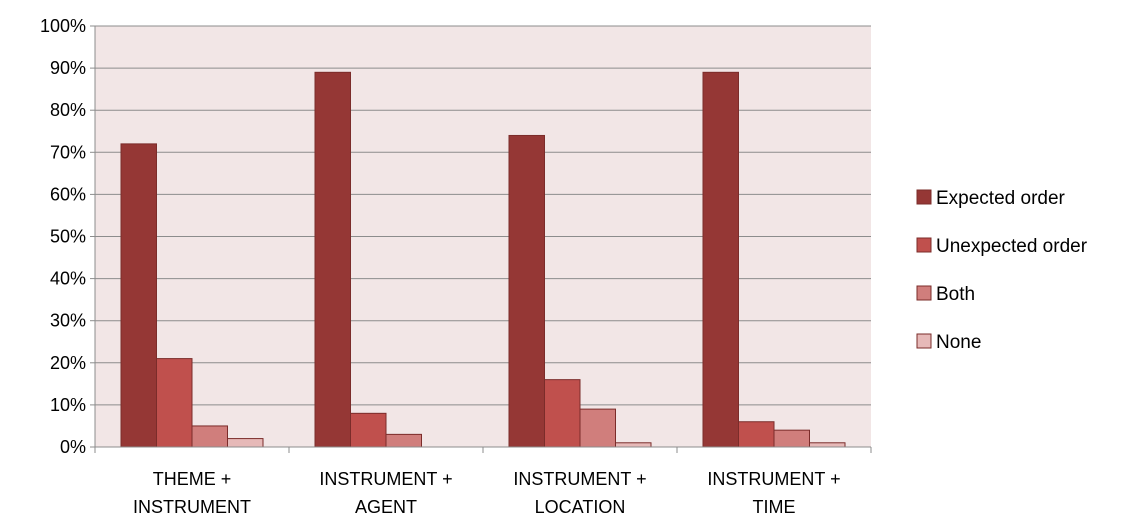  Describe the element at coordinates (192, 479) in the screenshot. I see `x-category-label: THEME +` at that location.